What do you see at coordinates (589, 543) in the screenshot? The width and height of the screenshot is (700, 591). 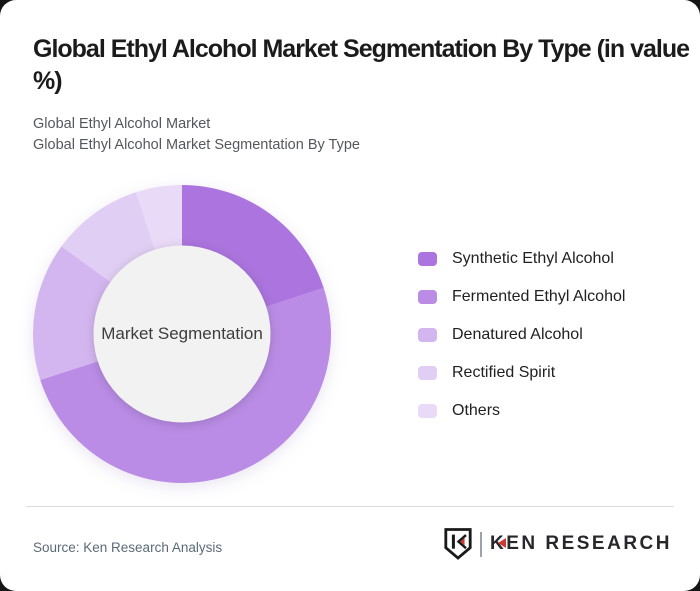 I see `logo-brand-rest: EN RESEARCH` at bounding box center [589, 543].